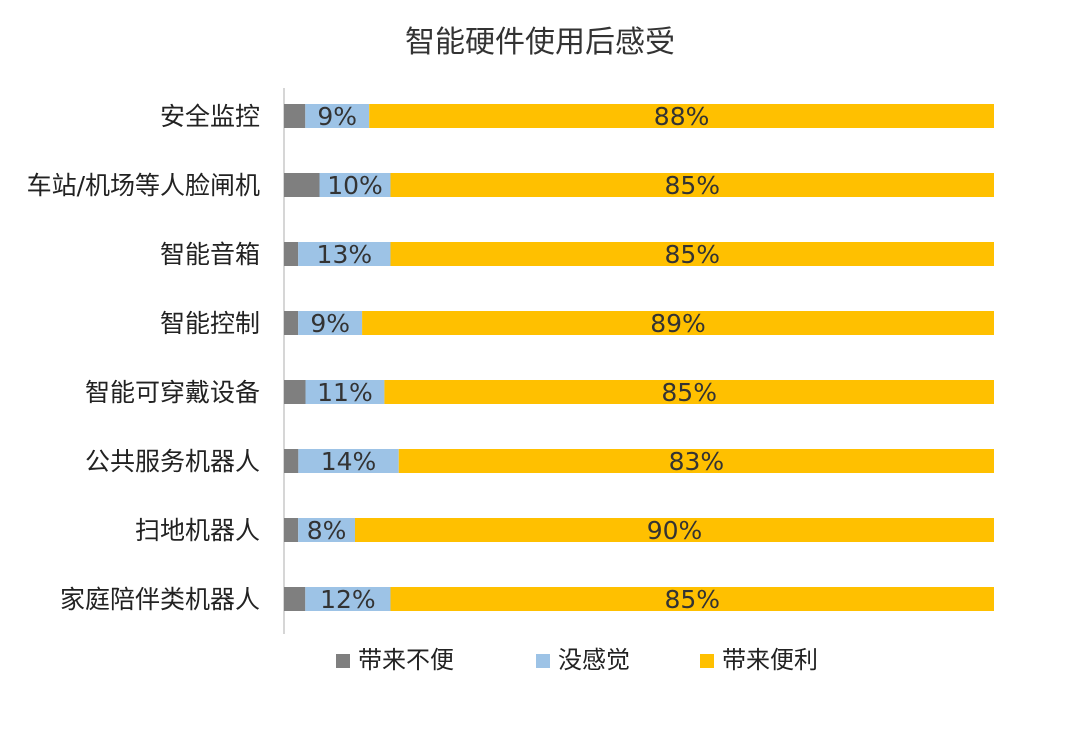 This screenshot has height=745, width=1080. I want to click on category-label: 智能控制, so click(210, 323).